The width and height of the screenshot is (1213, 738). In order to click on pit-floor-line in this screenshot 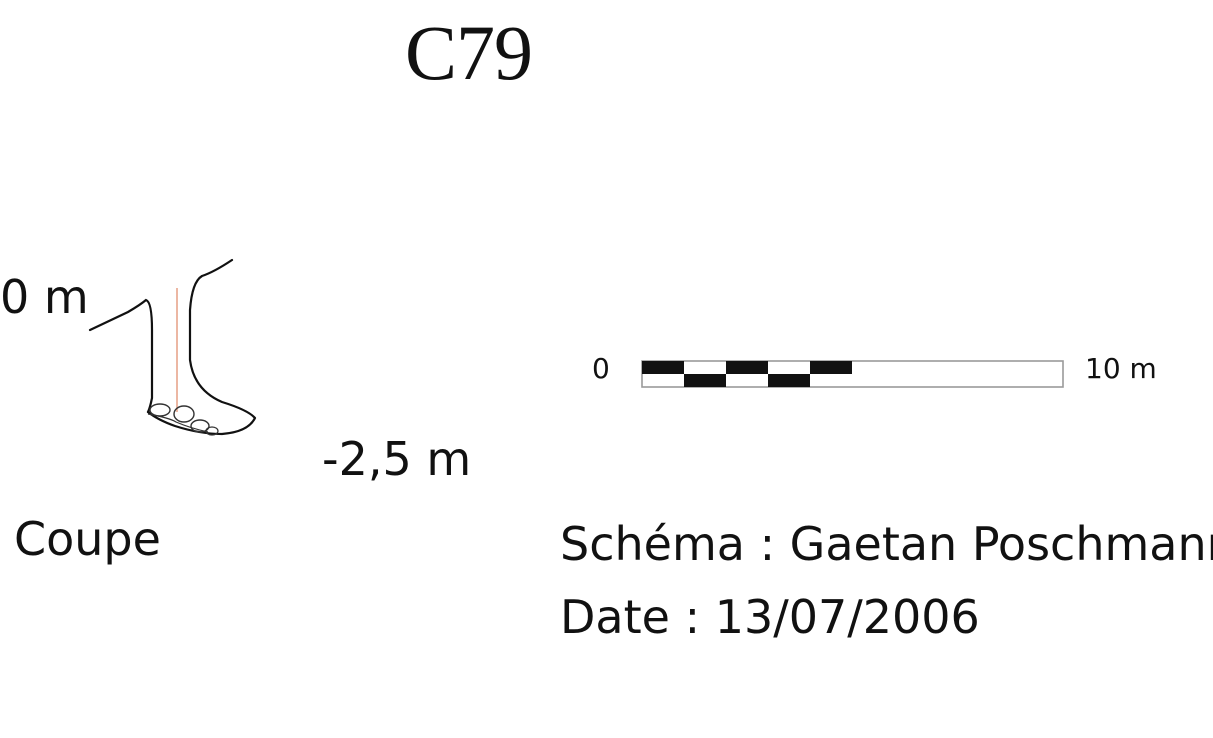, I will do `click(178, 423)`.